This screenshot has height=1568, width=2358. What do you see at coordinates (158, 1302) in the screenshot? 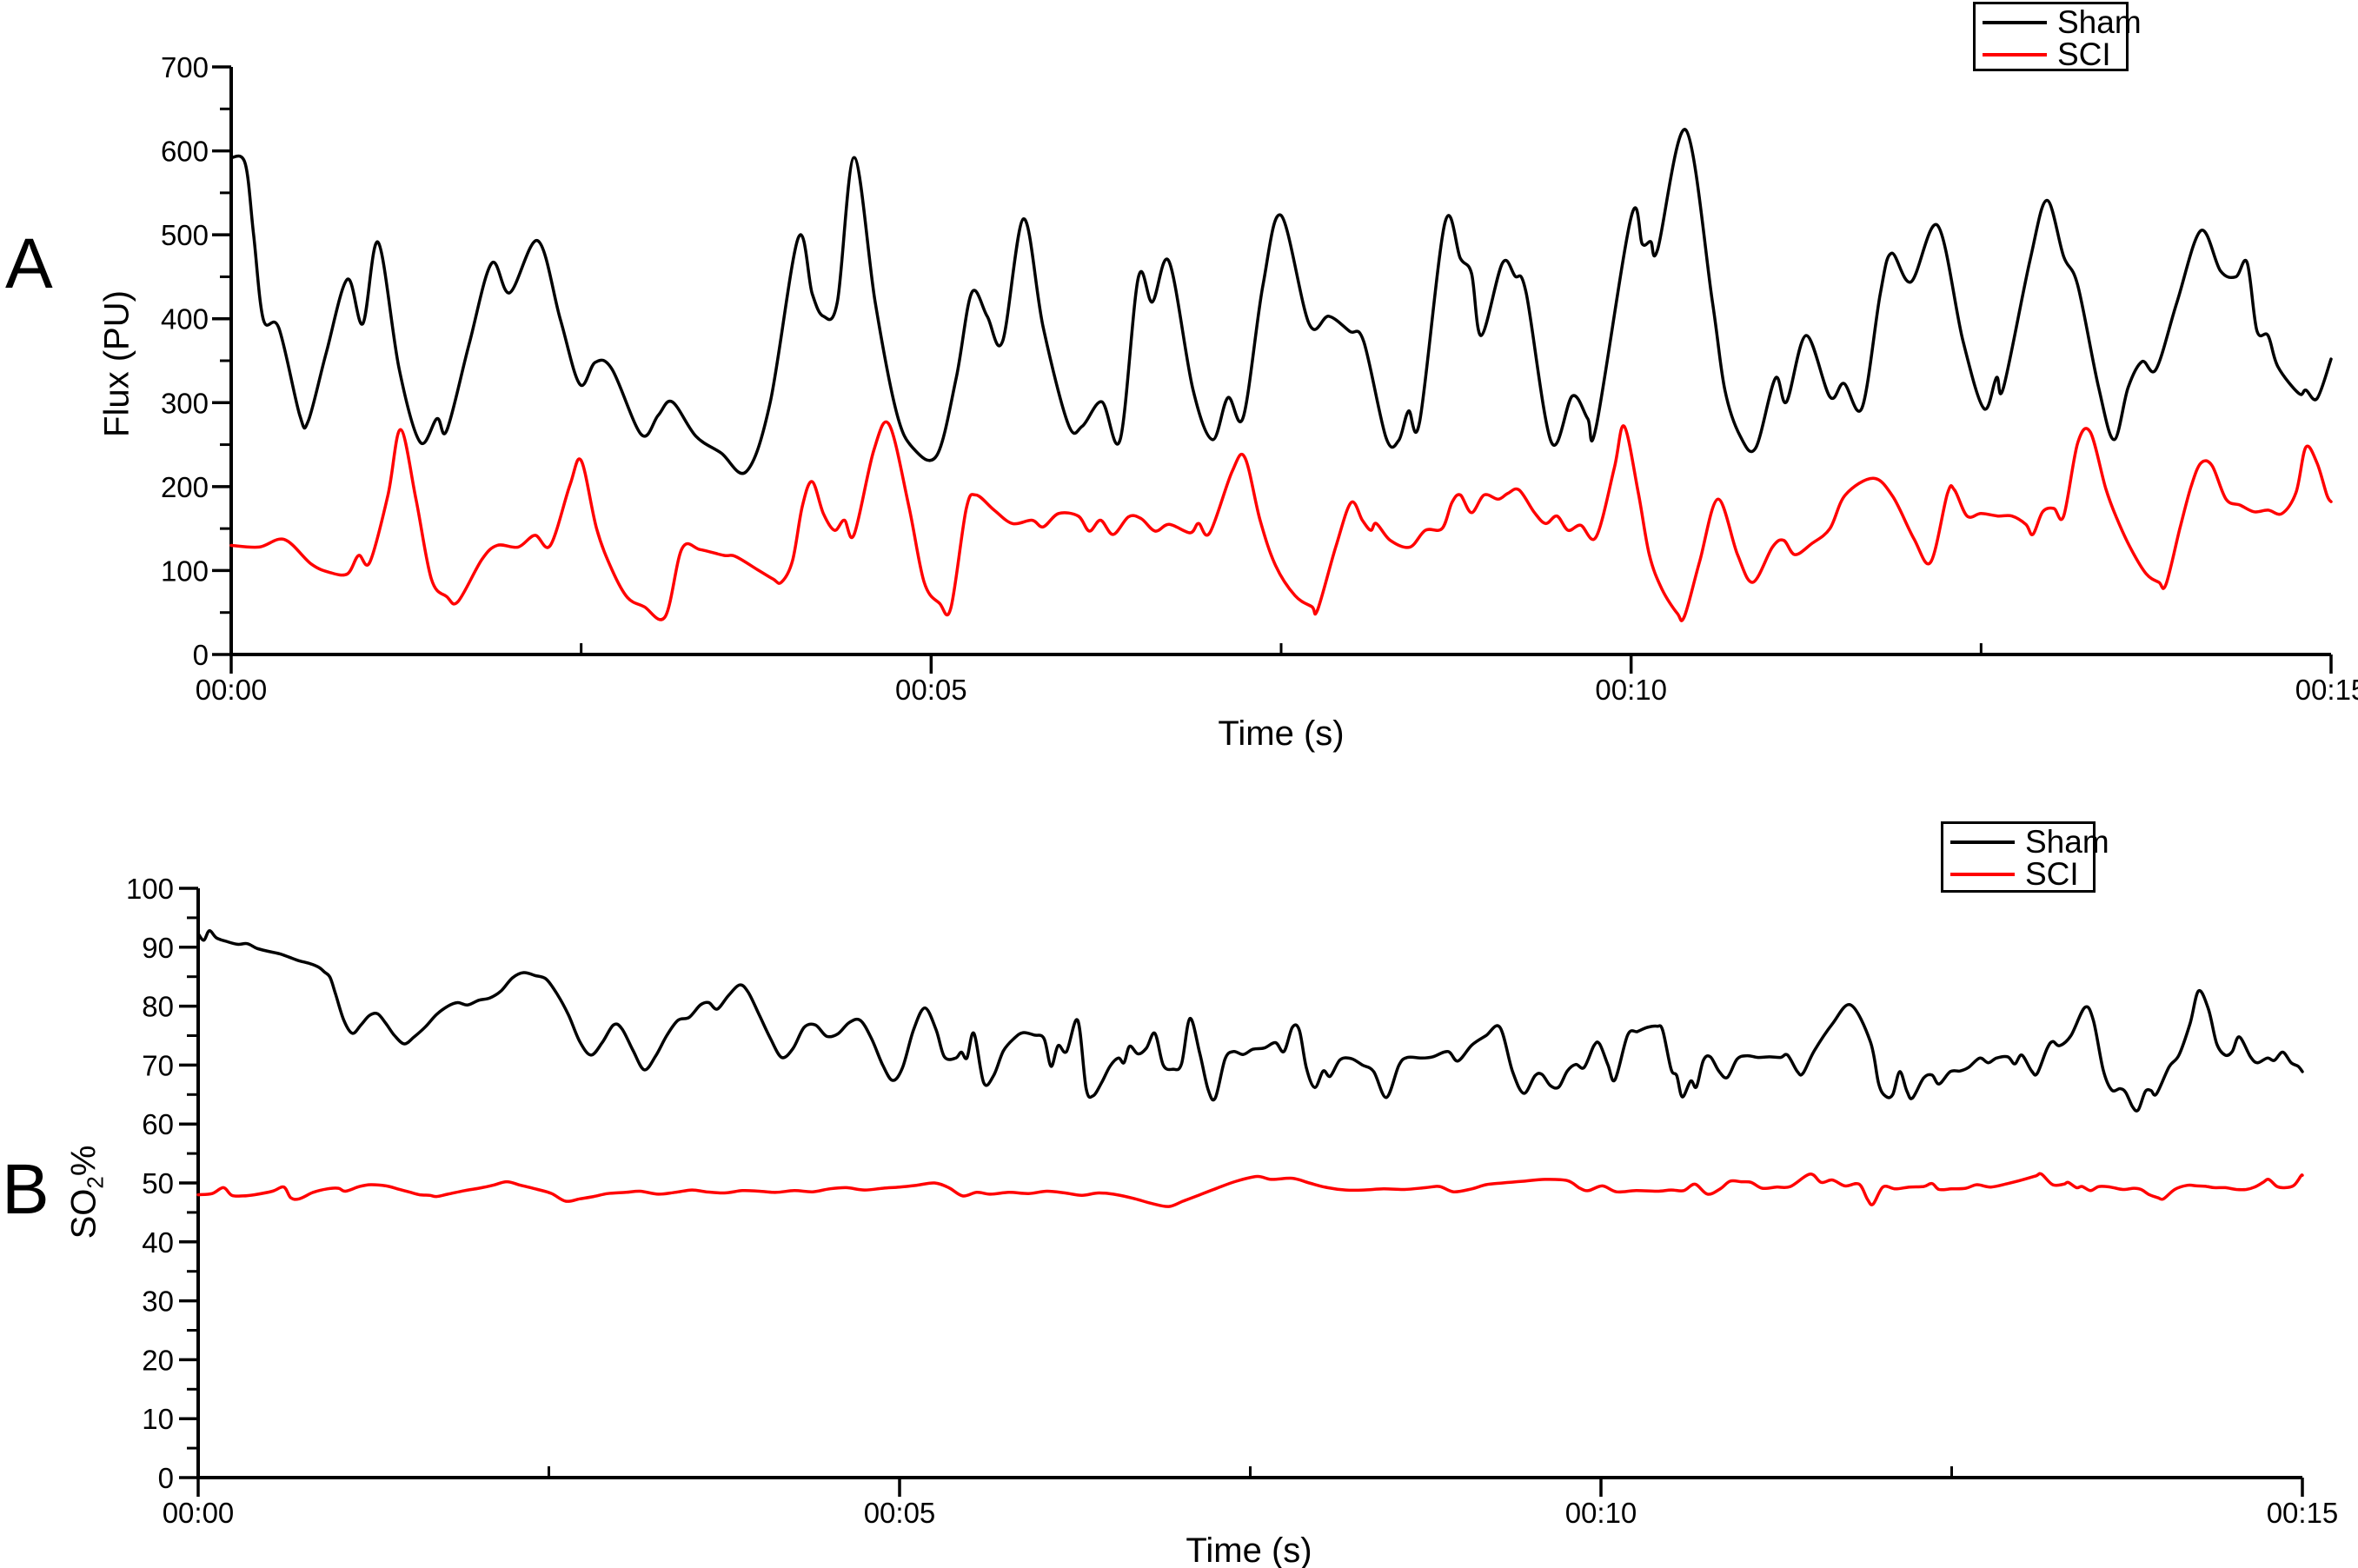
I see `y-tick-label: 30` at bounding box center [158, 1302].